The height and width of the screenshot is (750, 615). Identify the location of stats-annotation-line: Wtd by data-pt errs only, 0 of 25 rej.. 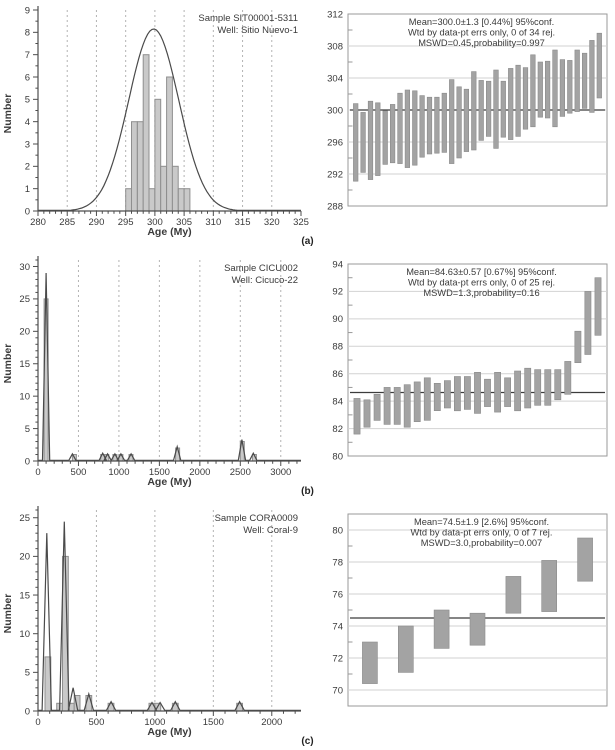
(481, 283).